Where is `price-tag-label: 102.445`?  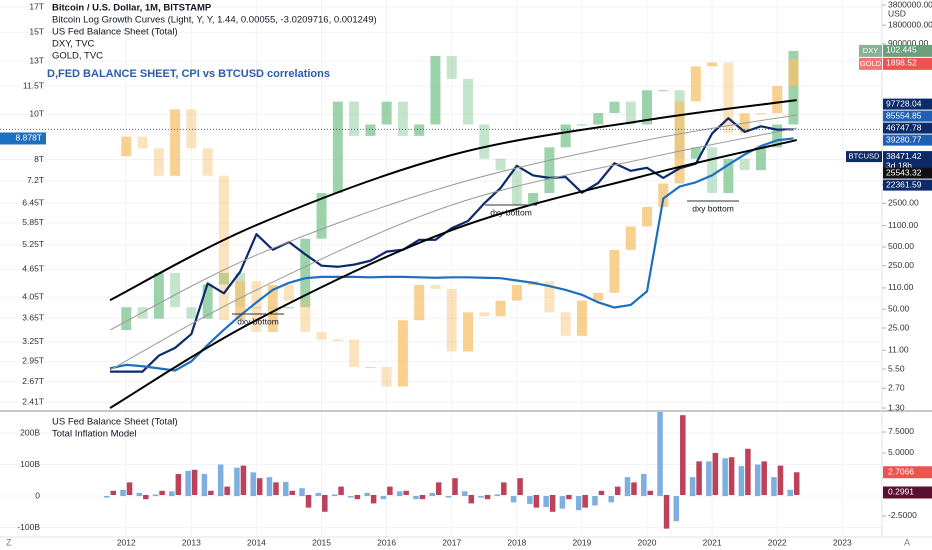 price-tag-label: 102.445 is located at coordinates (901, 50).